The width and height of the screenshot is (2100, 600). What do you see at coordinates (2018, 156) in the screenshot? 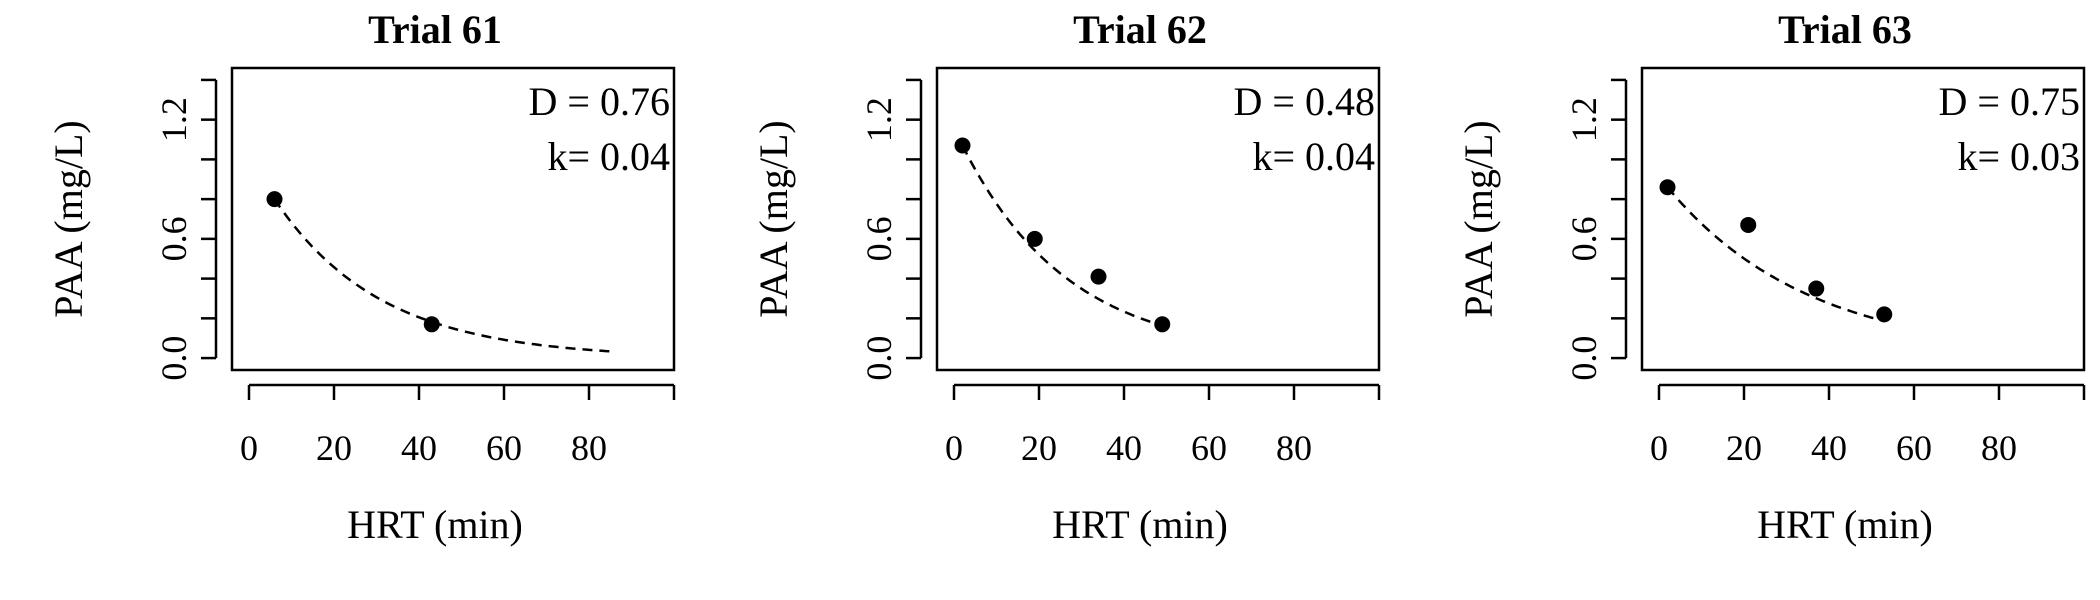
I see `annotation-k: k= 0.03` at bounding box center [2018, 156].